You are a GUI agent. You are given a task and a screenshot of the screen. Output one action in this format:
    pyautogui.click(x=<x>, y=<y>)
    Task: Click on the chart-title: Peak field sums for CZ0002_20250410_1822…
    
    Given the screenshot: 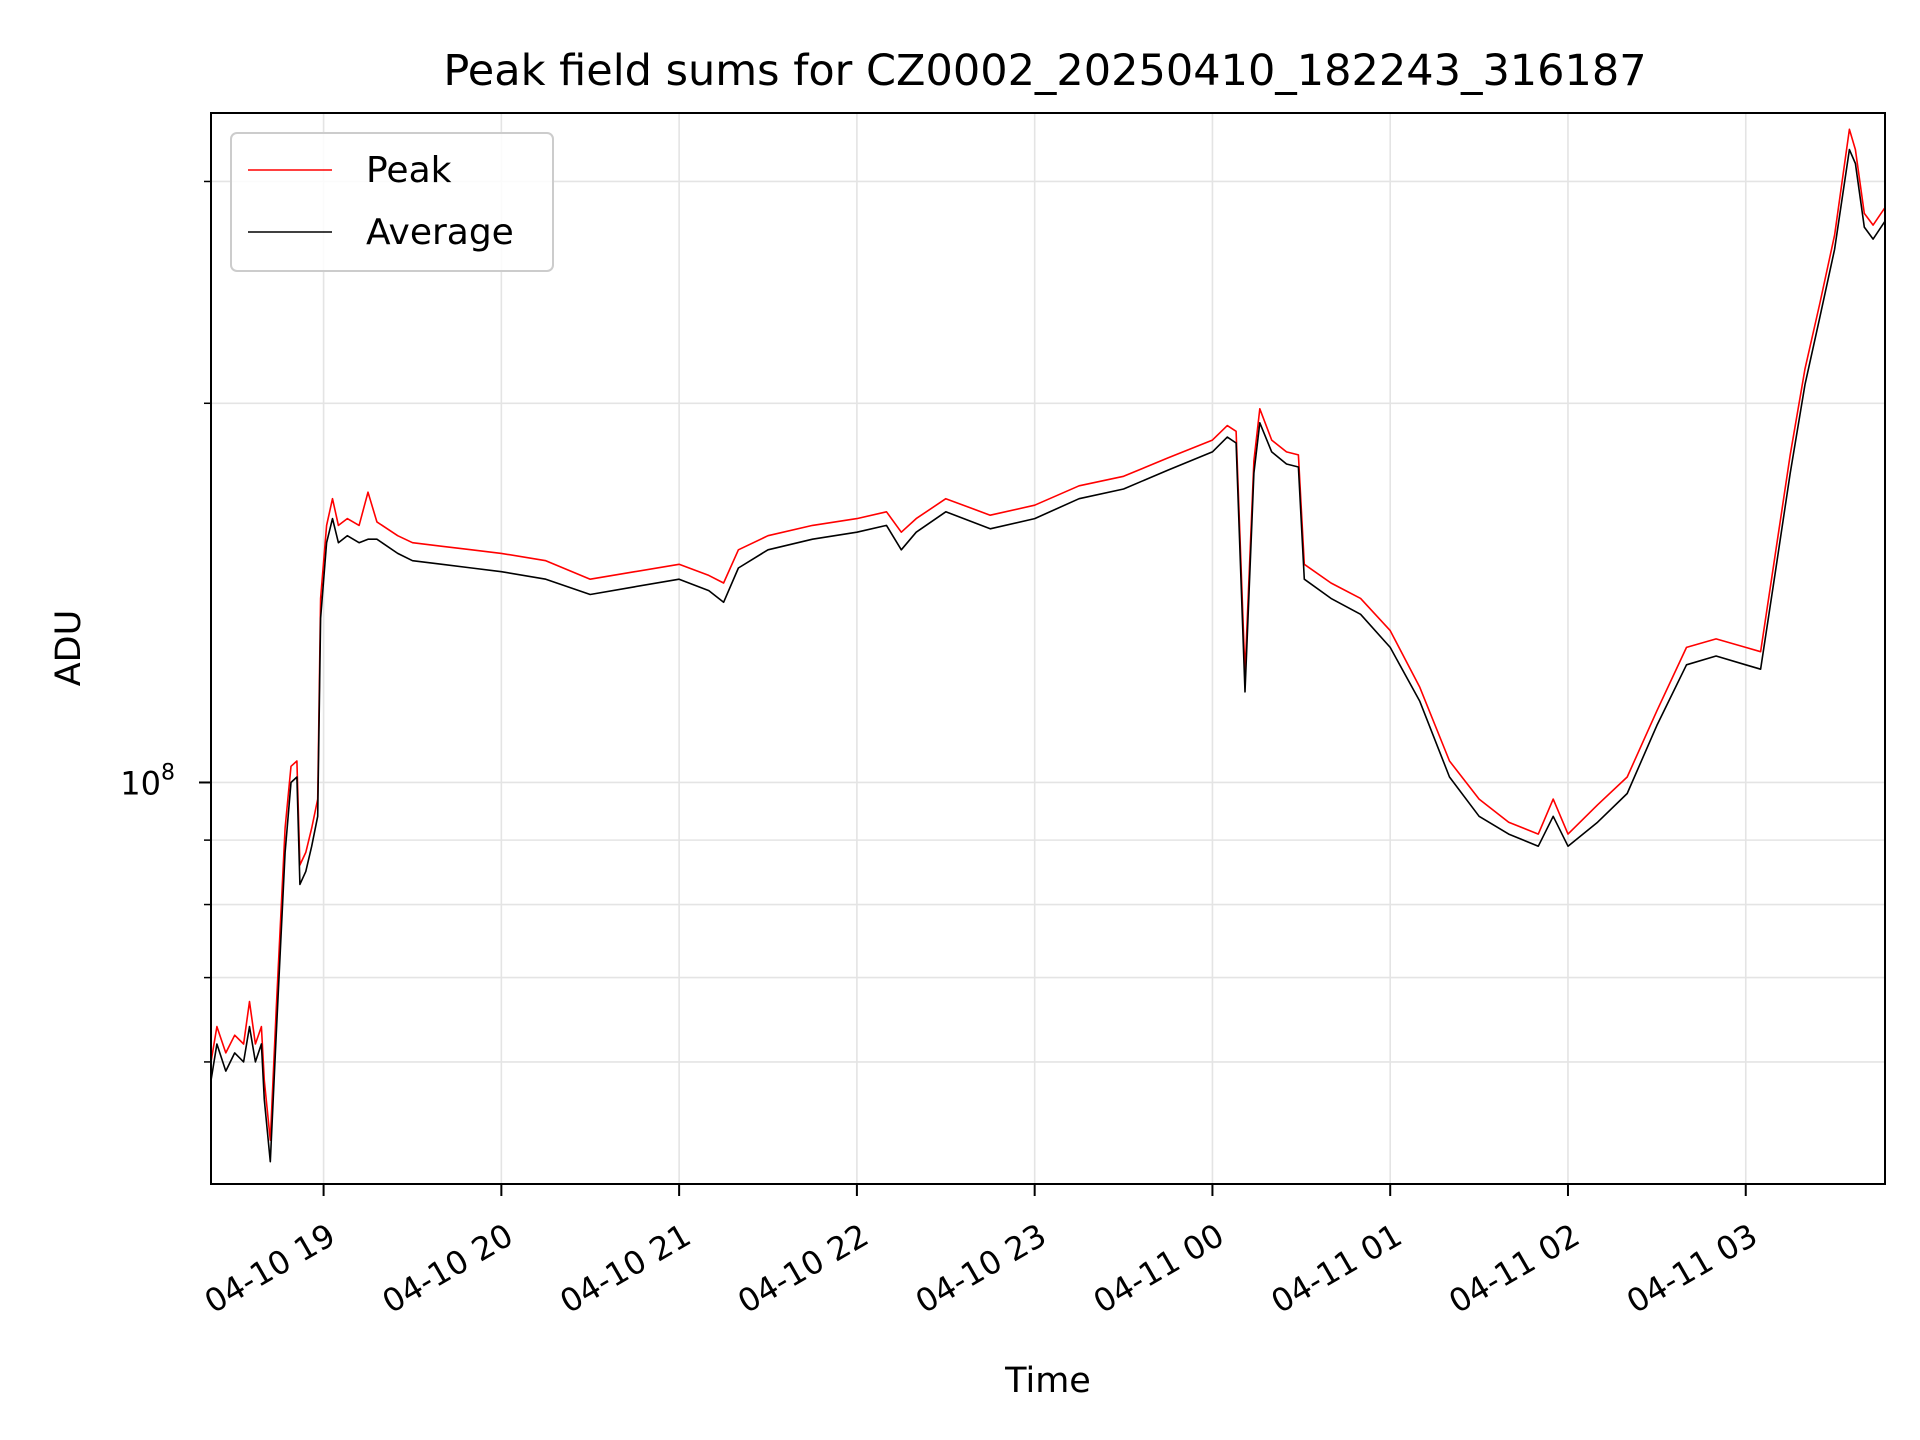 What is the action you would take?
    pyautogui.click(x=1044, y=71)
    